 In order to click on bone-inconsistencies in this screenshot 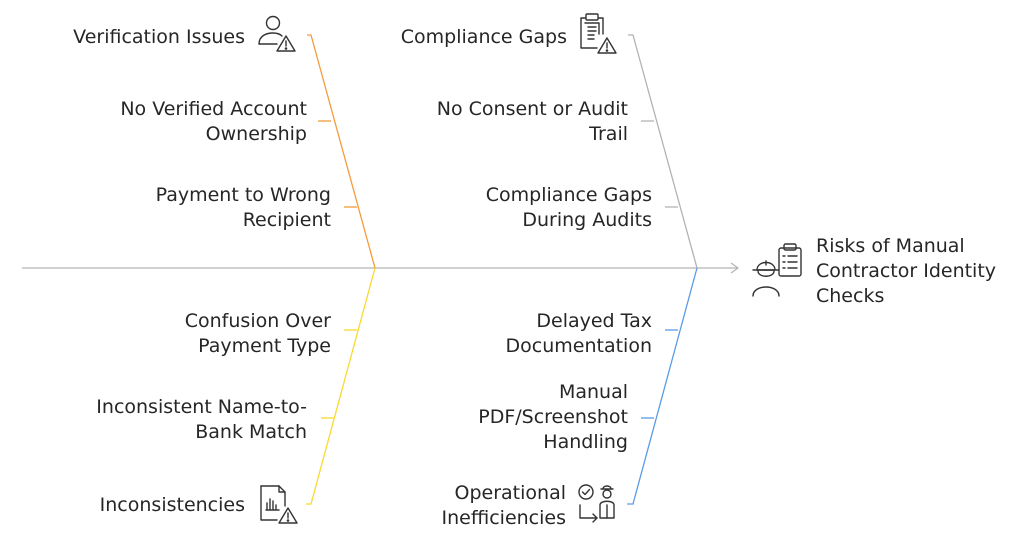, I will do `click(341, 386)`.